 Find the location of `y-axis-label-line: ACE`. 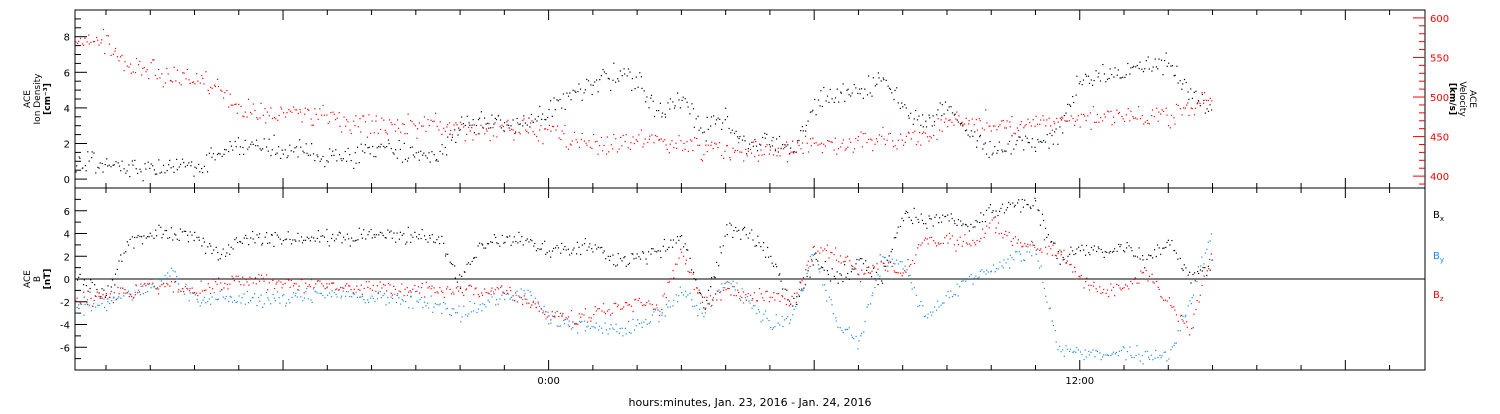

y-axis-label-line: ACE is located at coordinates (1472, 99).